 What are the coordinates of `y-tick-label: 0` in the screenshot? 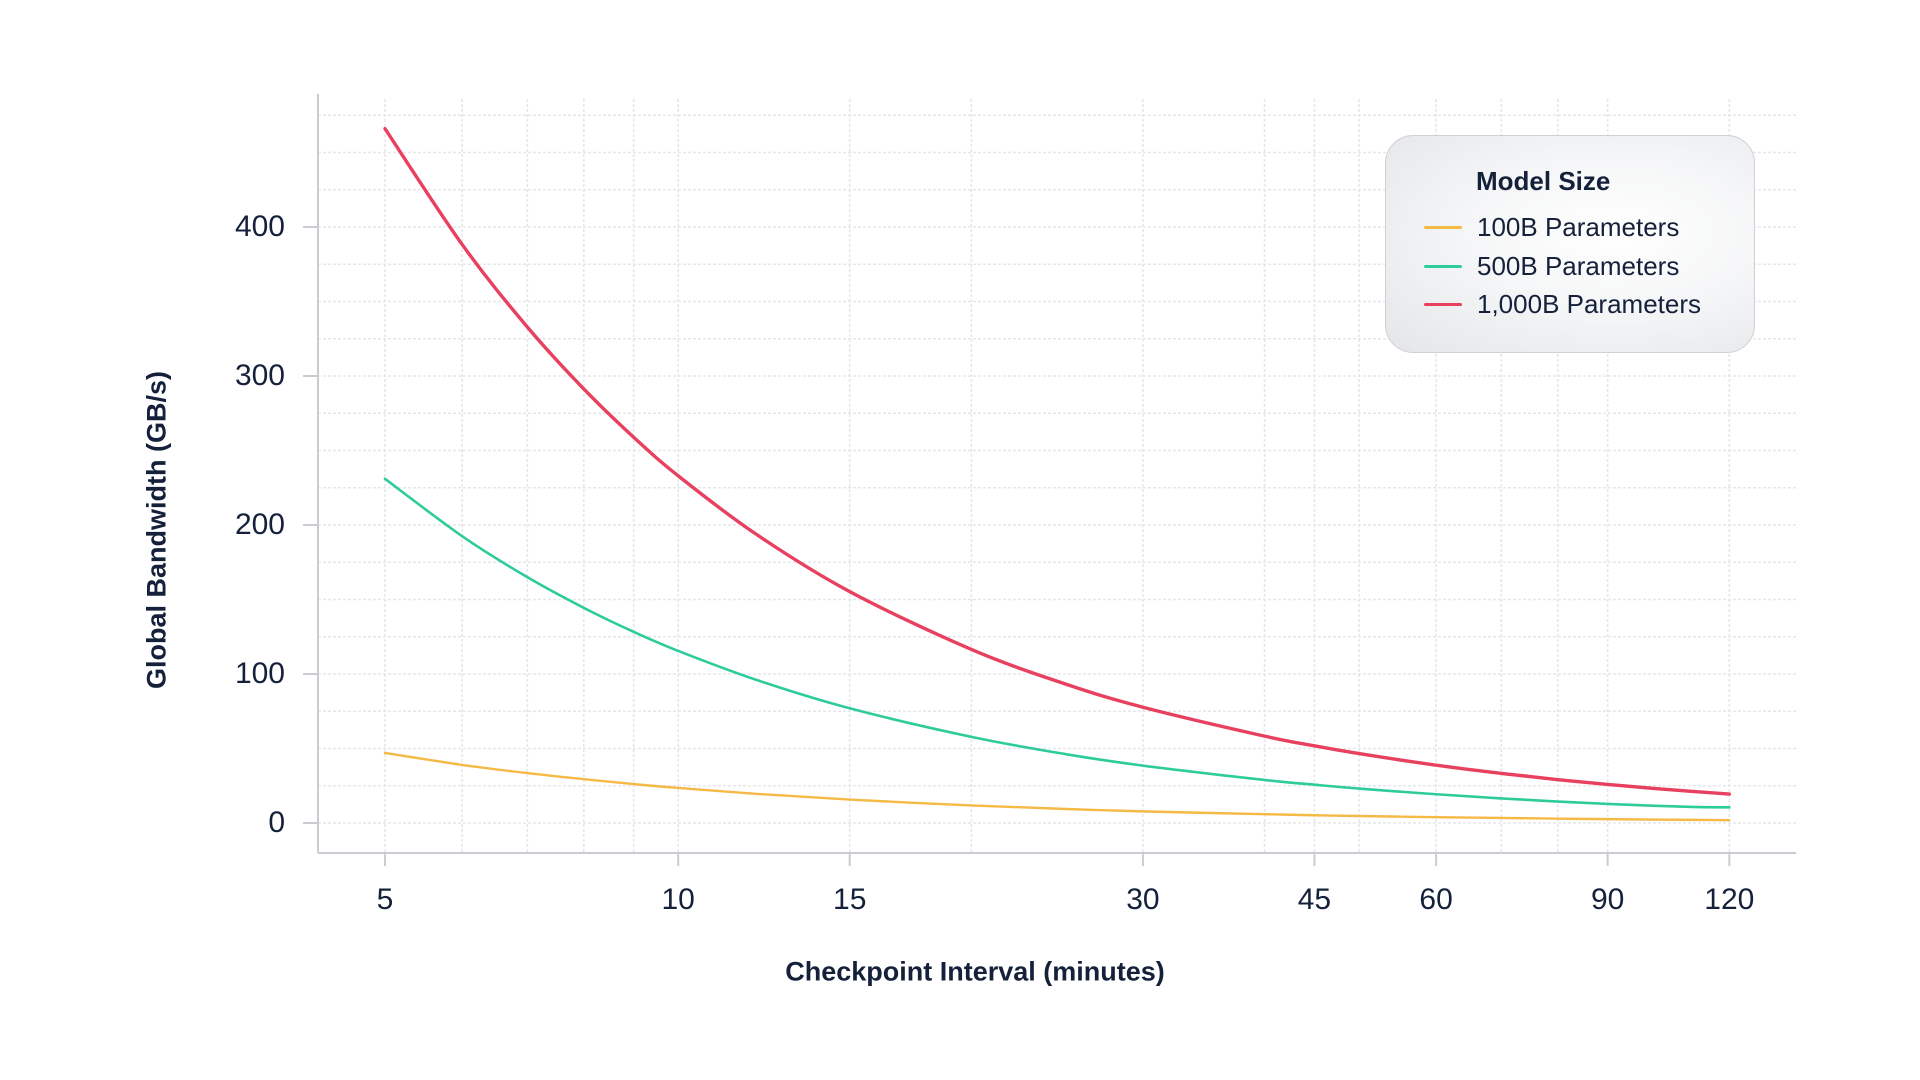 It's located at (276, 822).